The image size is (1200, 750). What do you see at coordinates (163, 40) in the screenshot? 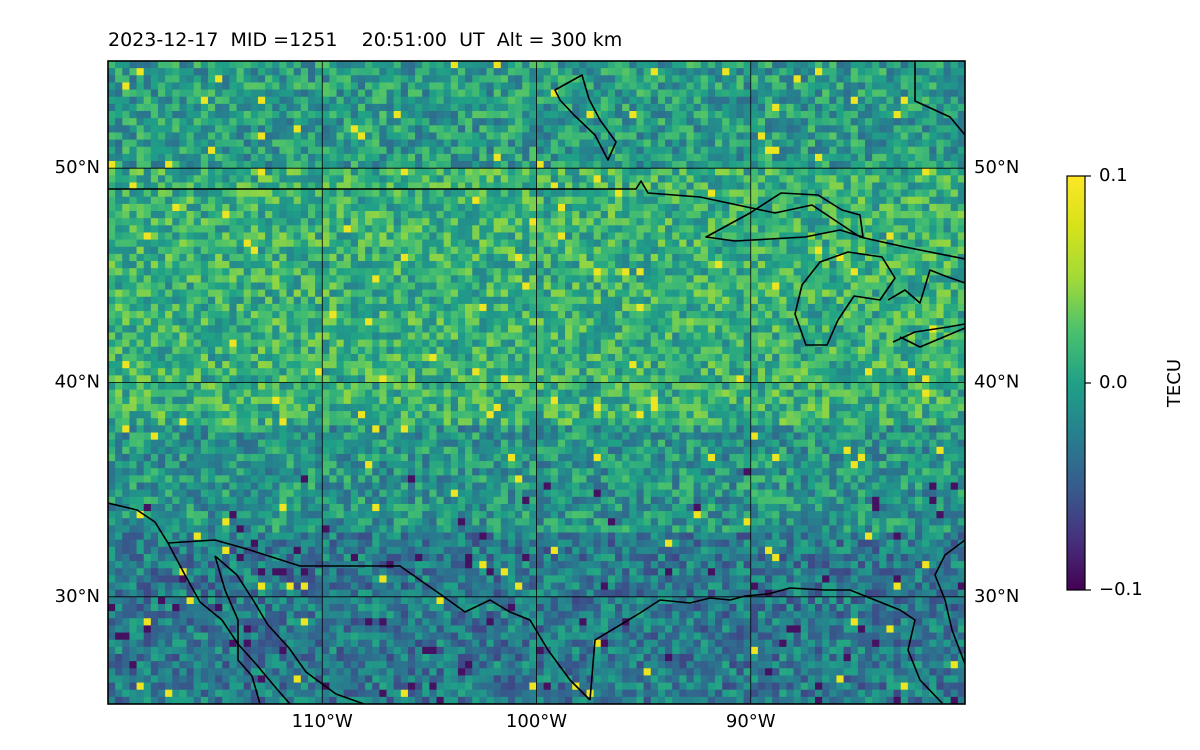
I see `title-date: 2023-12-17` at bounding box center [163, 40].